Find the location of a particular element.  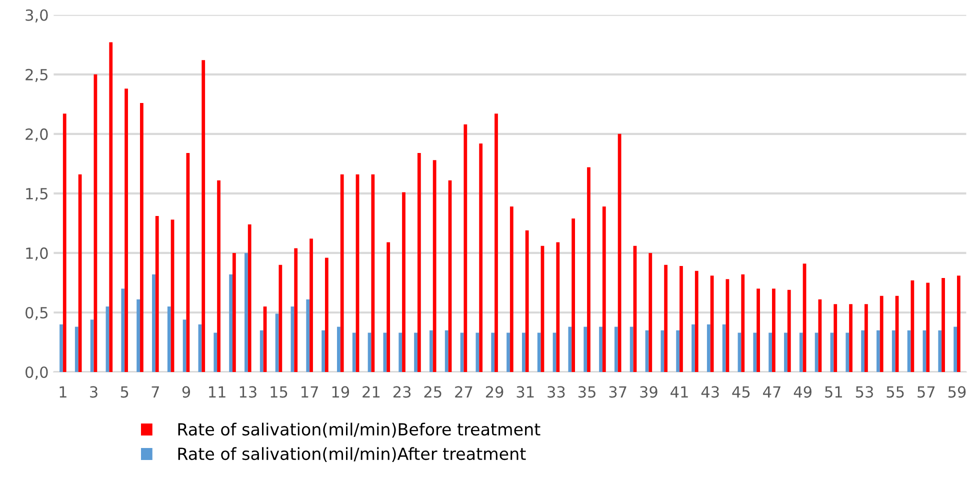

x-tick-label: 53 is located at coordinates (864, 392).